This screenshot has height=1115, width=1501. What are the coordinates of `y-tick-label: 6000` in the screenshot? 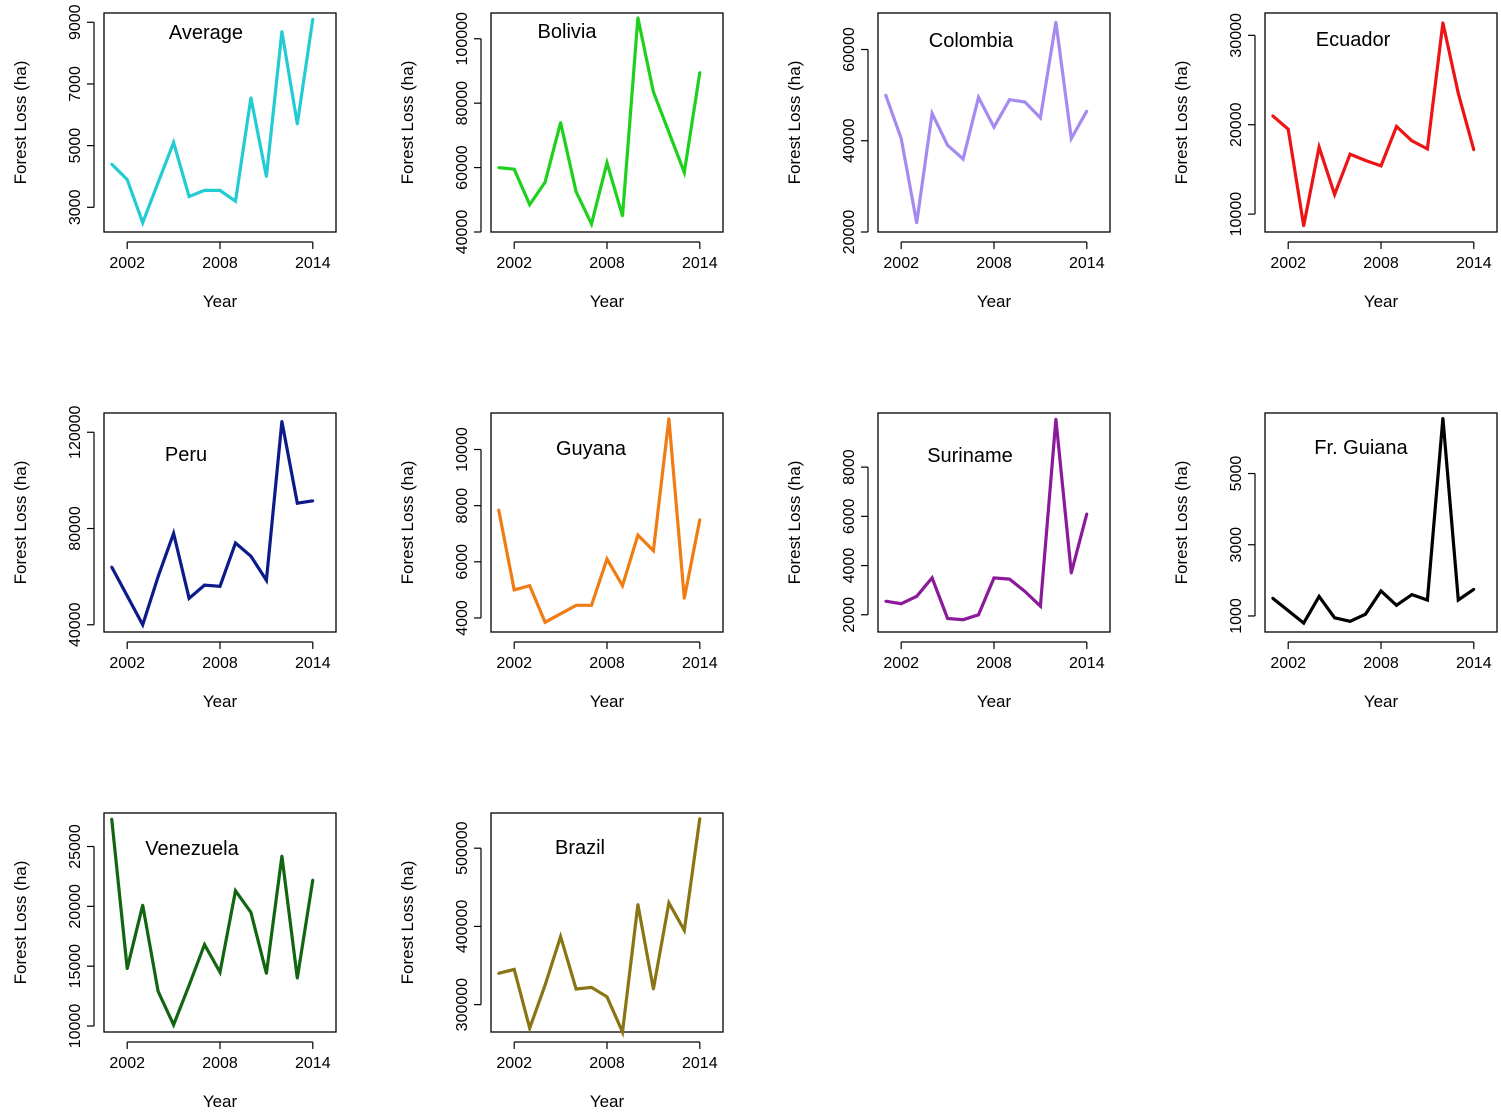 It's located at (849, 516).